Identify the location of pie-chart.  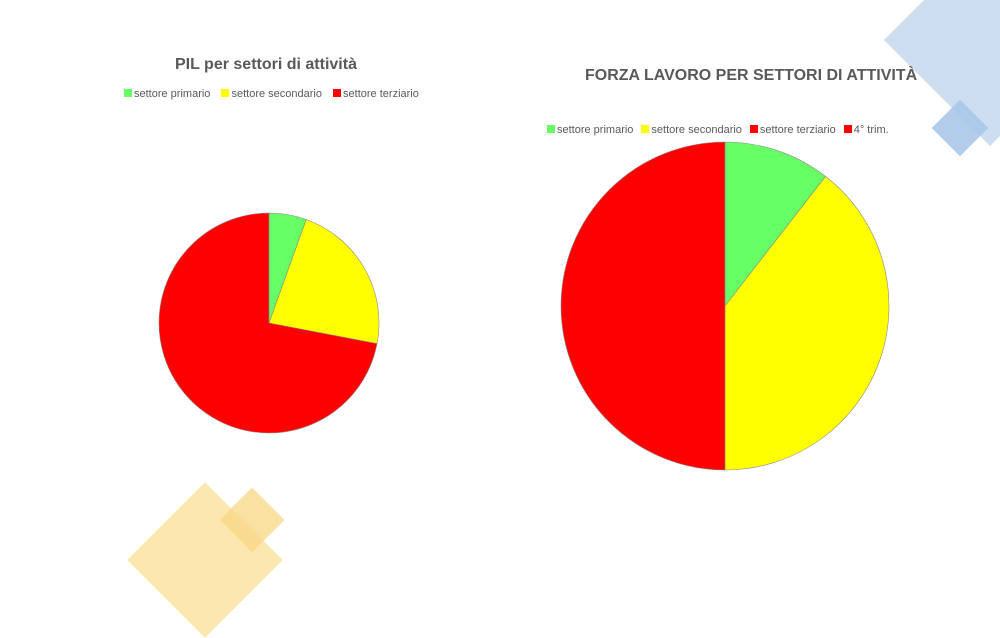
(269, 323).